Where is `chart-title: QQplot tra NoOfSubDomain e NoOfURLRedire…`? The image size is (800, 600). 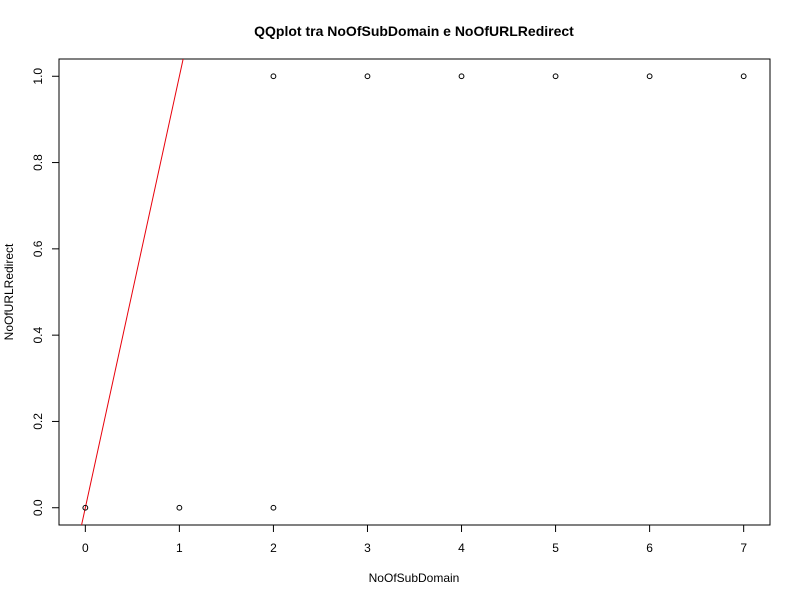 chart-title: QQplot tra NoOfSubDomain e NoOfURLRedire… is located at coordinates (414, 31).